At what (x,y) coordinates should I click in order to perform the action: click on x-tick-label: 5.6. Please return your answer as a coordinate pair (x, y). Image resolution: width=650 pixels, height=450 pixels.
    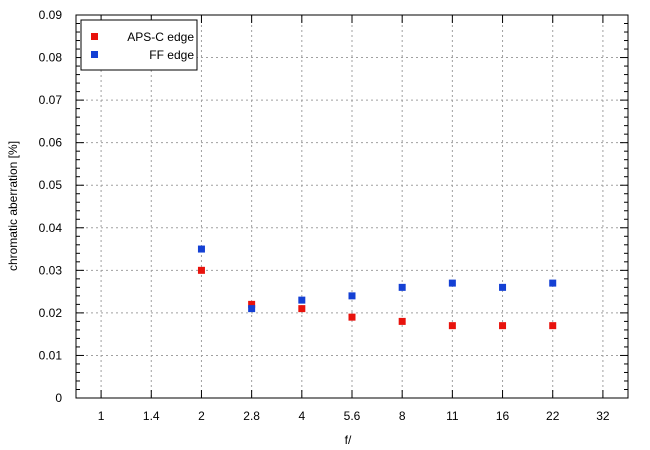
    Looking at the image, I should click on (352, 416).